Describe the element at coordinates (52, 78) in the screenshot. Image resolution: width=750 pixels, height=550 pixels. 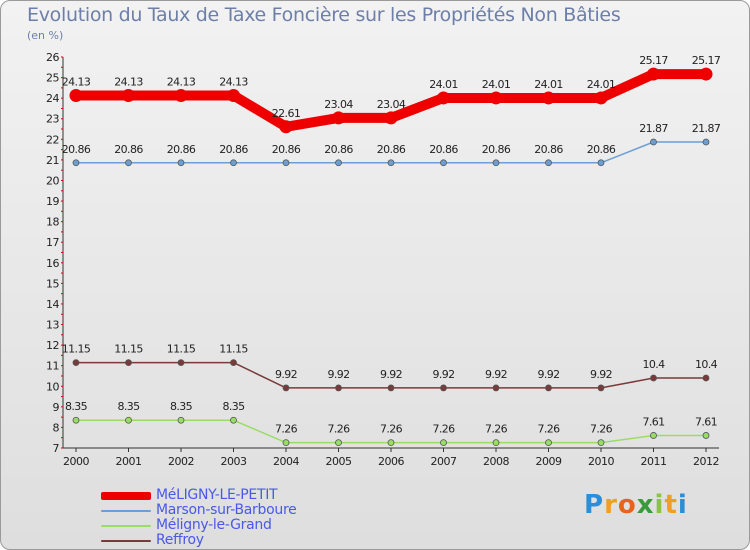
I see `y-tick-label: 25` at that location.